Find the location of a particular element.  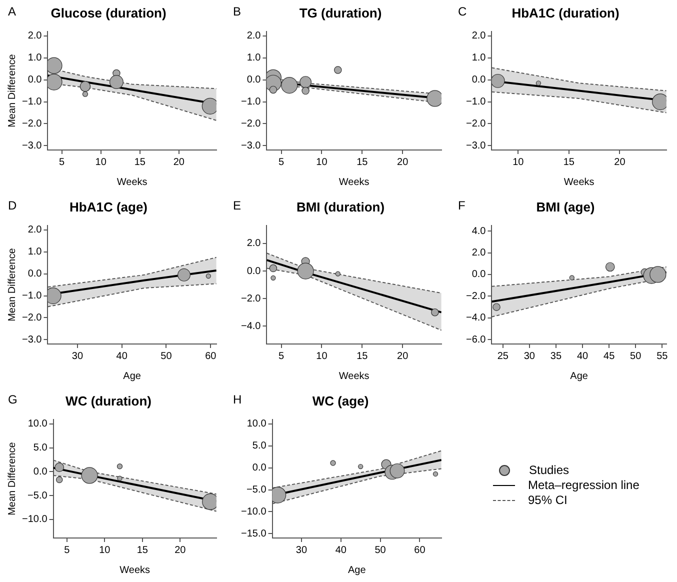

y-tick-label: −6.0 is located at coordinates (476, 340).